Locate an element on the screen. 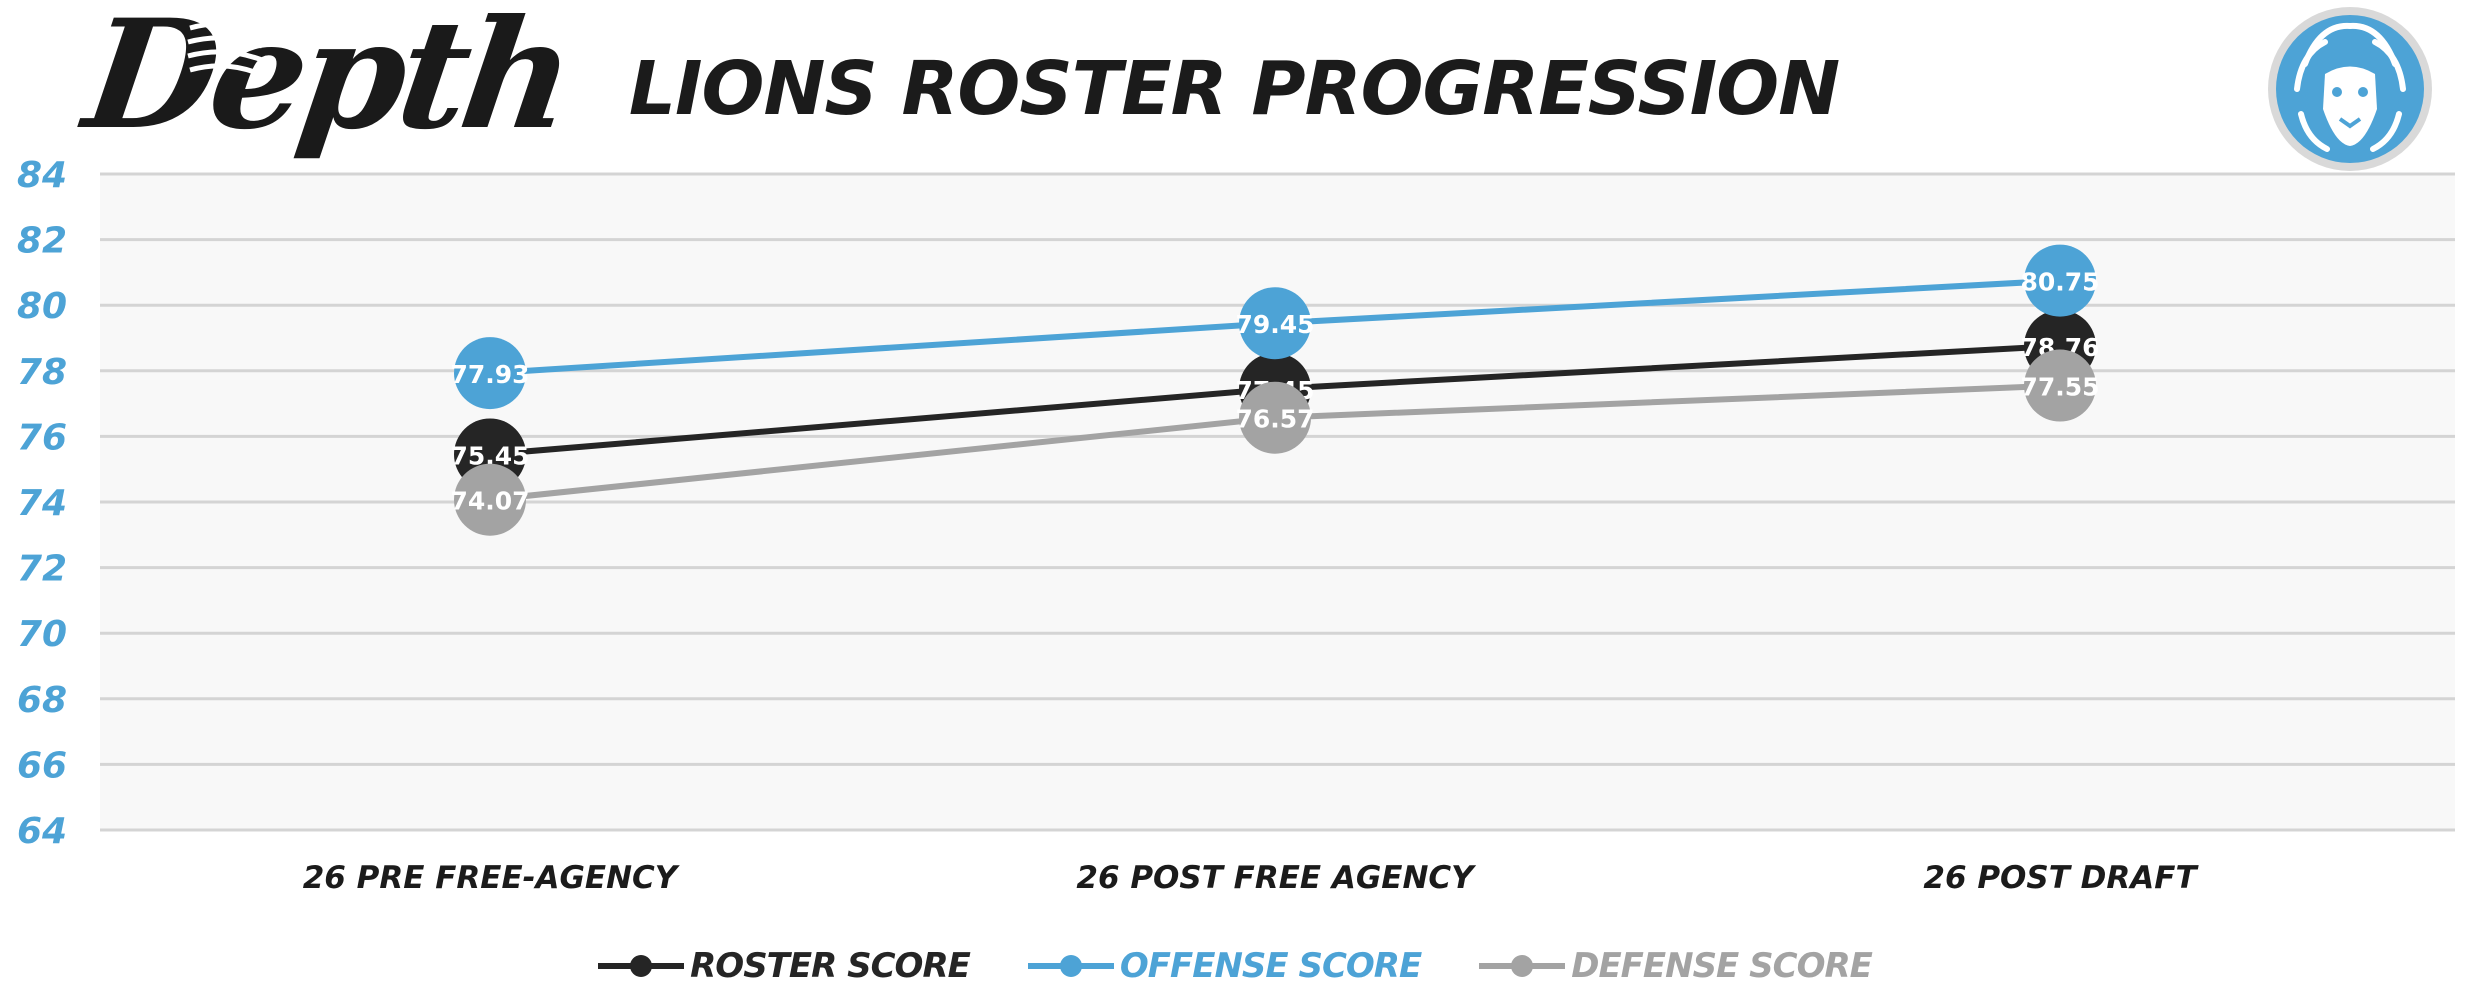  data-label-defense: 77.55 is located at coordinates (2059, 387).